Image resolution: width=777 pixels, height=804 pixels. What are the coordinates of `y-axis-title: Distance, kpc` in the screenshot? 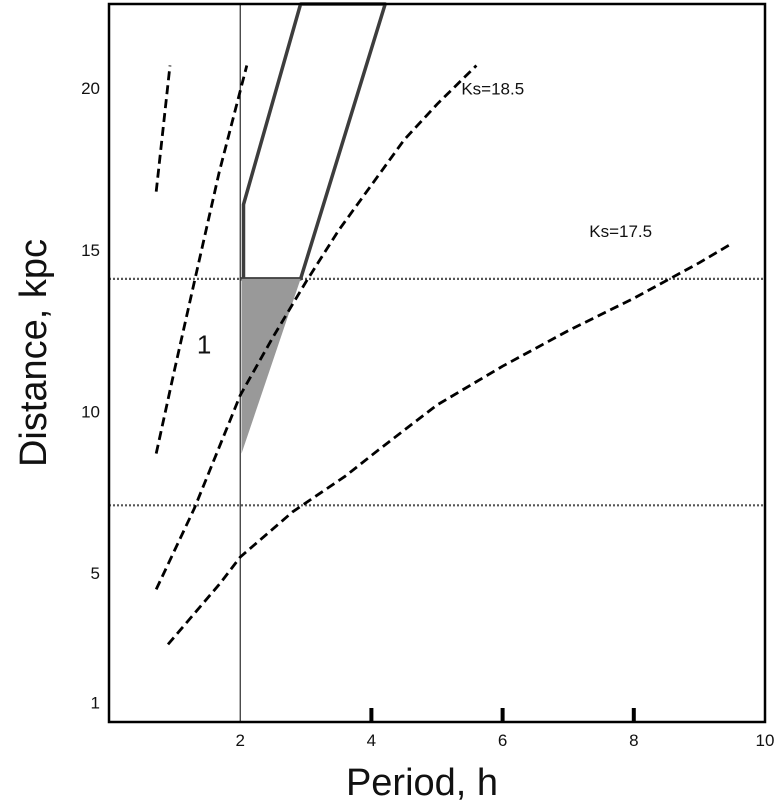 It's located at (34, 353).